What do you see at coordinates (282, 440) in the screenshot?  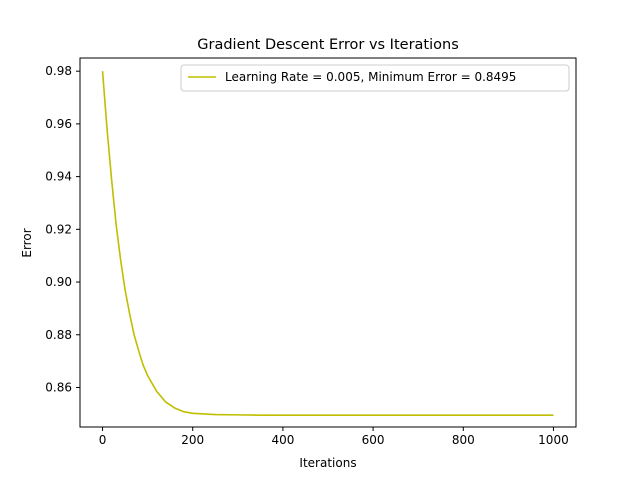 I see `x-tick-label: 400` at bounding box center [282, 440].